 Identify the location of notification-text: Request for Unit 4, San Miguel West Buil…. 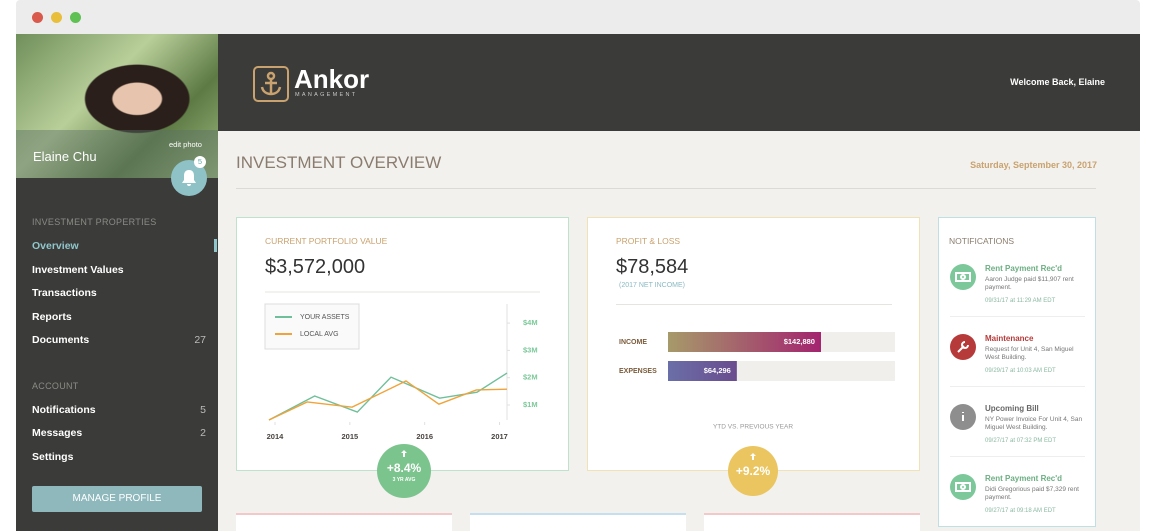
(1029, 353).